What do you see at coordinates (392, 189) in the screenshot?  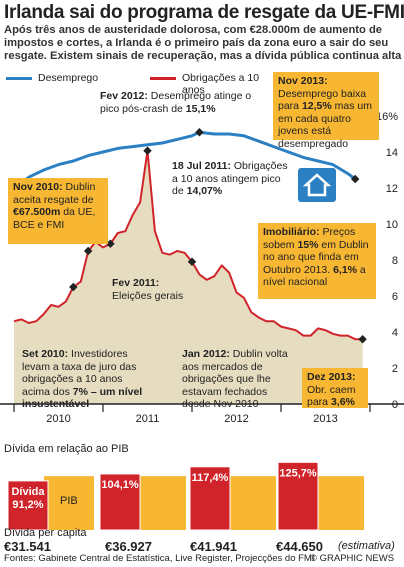 I see `y-tick-label: 12` at bounding box center [392, 189].